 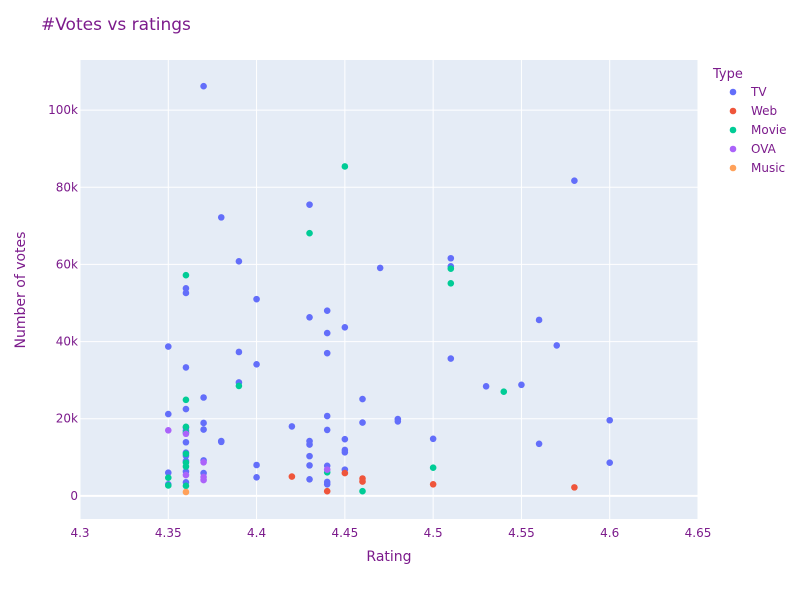 What do you see at coordinates (256, 533) in the screenshot?
I see `x-tick-label: 4.4` at bounding box center [256, 533].